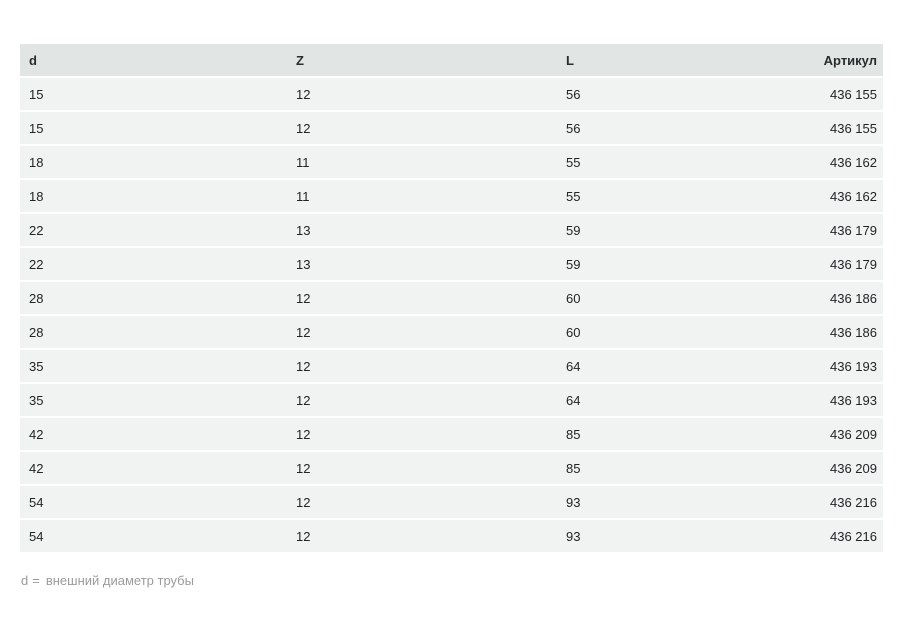 Image resolution: width=903 pixels, height=629 pixels. What do you see at coordinates (119, 580) in the screenshot?
I see `footnote-text: внешний диаметр трубы` at bounding box center [119, 580].